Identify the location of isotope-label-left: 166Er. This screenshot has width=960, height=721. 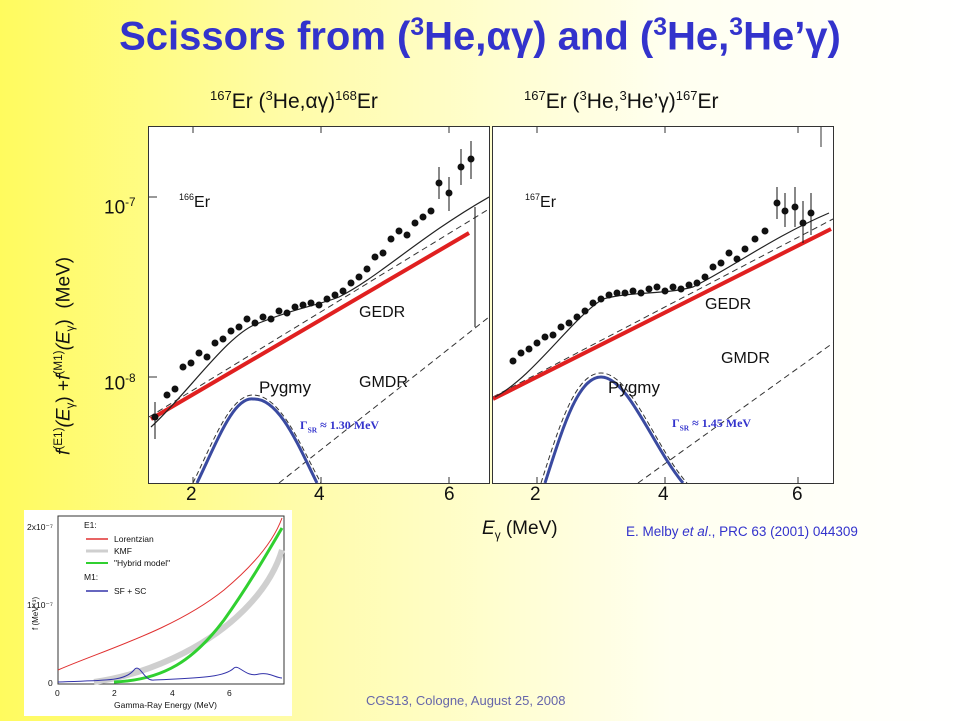
(195, 201).